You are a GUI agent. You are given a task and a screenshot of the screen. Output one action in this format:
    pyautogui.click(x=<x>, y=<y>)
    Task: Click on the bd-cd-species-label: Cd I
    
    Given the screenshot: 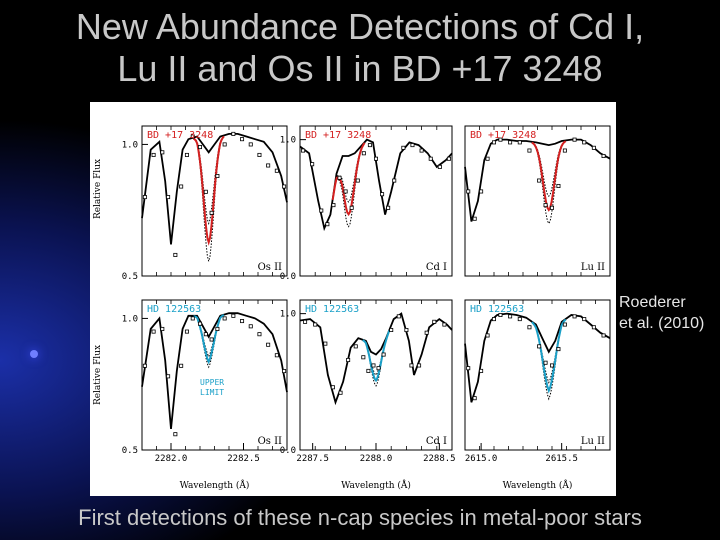 What is the action you would take?
    pyautogui.click(x=436, y=267)
    